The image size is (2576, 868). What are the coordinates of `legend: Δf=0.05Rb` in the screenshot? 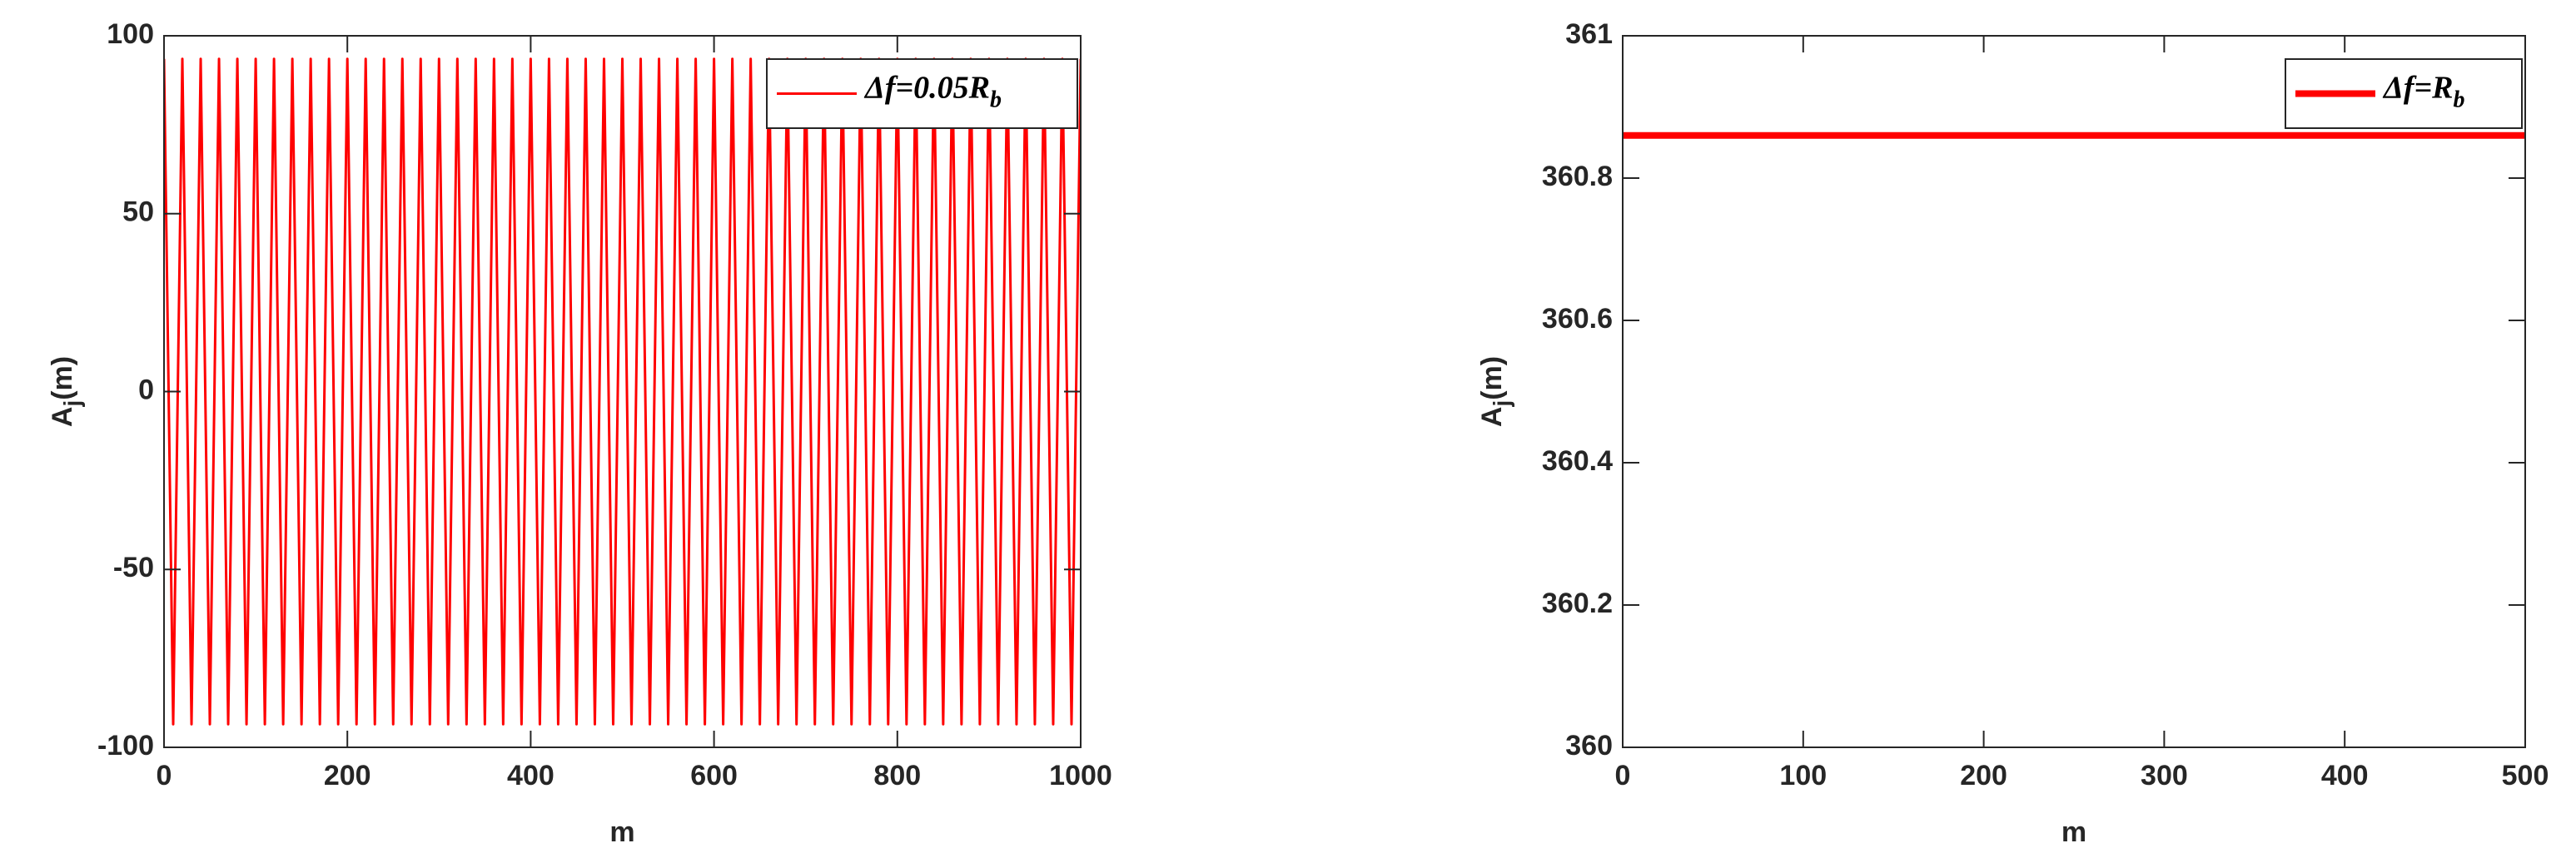 It's located at (922, 94).